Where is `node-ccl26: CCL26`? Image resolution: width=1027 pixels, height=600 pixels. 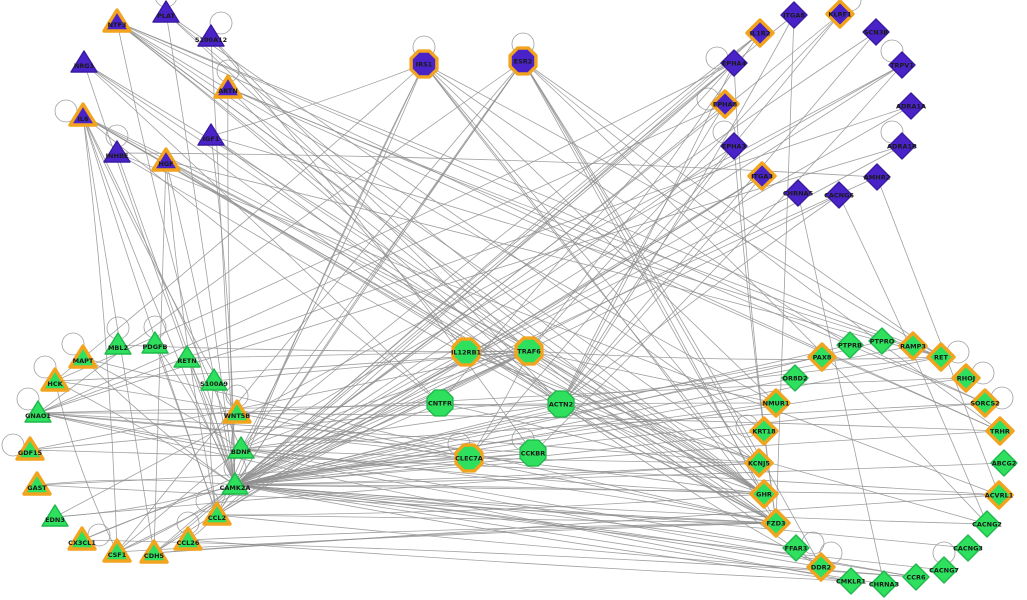
node-ccl26: CCL26 is located at coordinates (188, 538).